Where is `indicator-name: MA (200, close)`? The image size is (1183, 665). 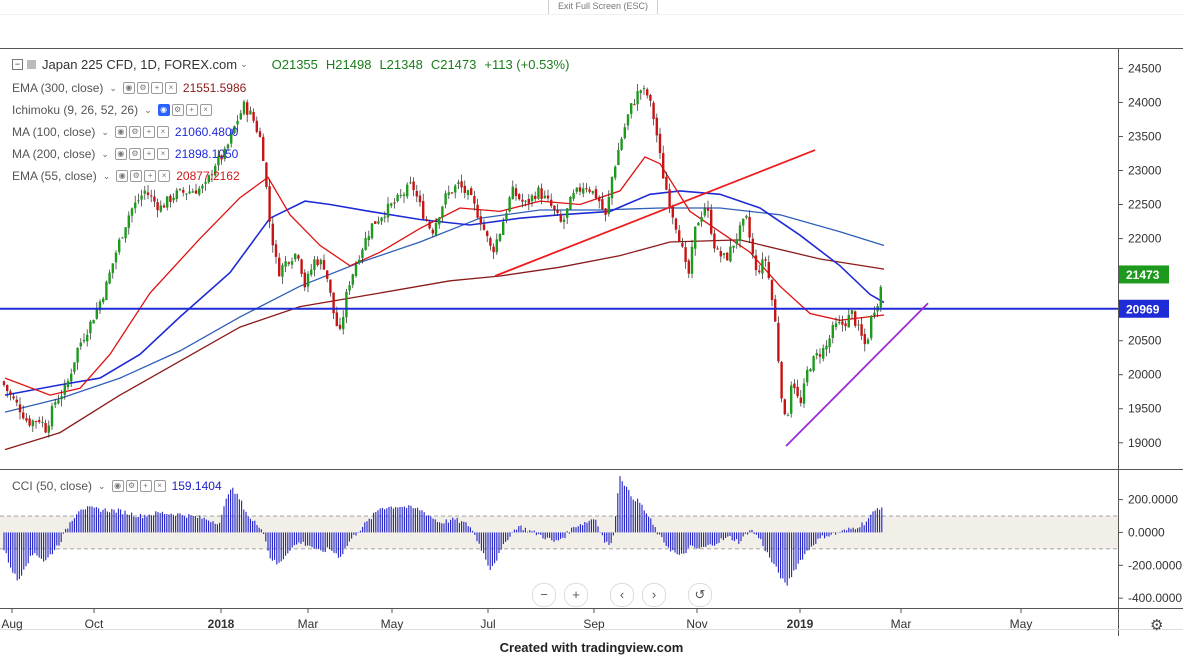
indicator-name: MA (200, close) is located at coordinates (54, 154).